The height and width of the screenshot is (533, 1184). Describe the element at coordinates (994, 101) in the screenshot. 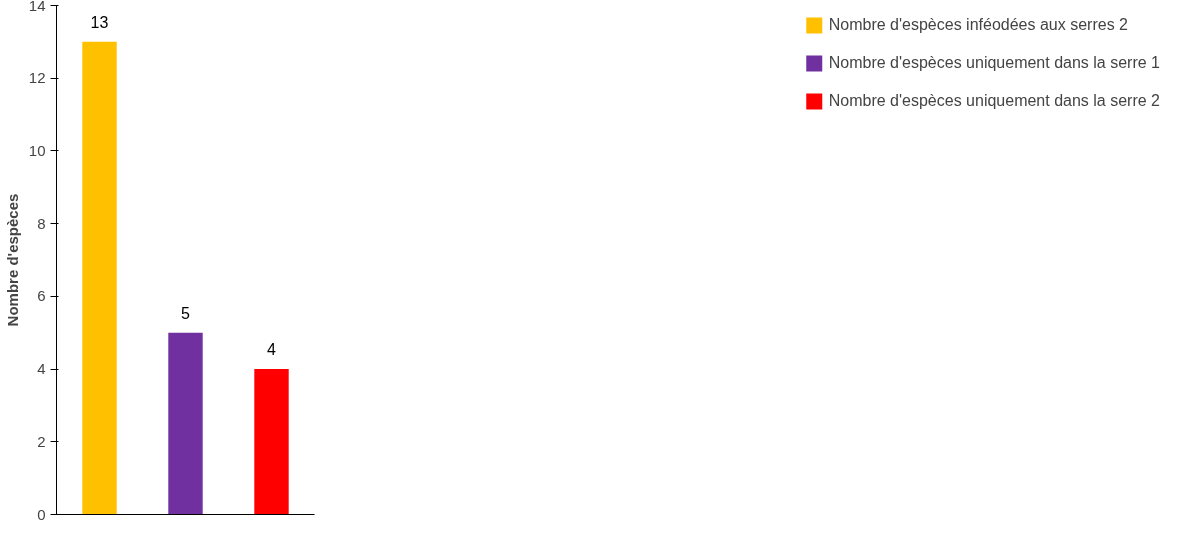

I see `legend-label: Nombre d'espèces uniquement dans la serre 2` at that location.